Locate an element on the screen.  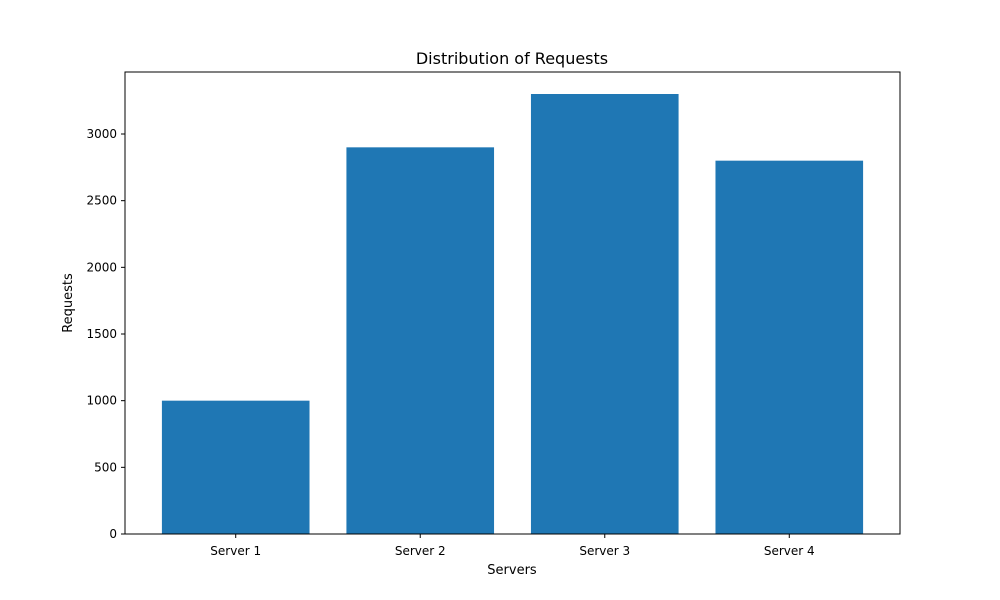
y-axis-label: Requests is located at coordinates (68, 303).